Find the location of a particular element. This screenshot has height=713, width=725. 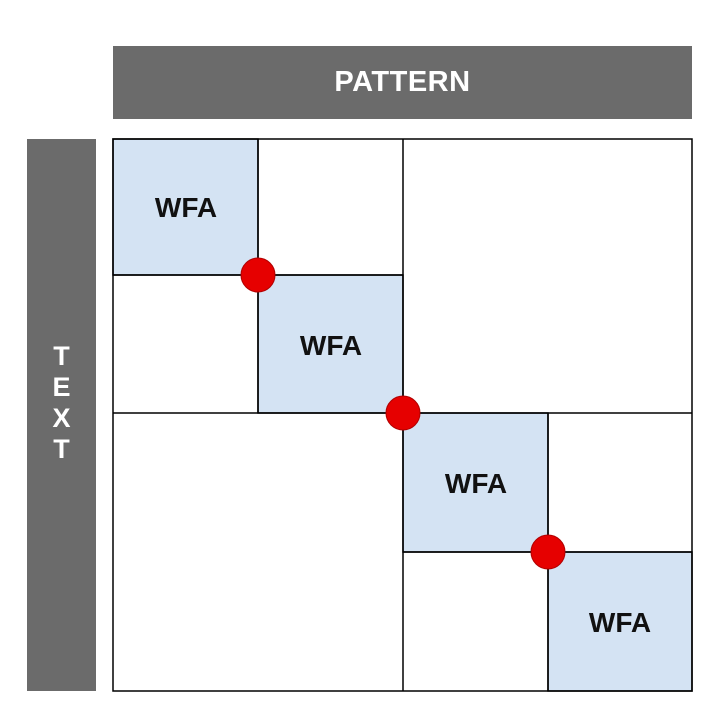

text-letter-4: T is located at coordinates (61, 449).